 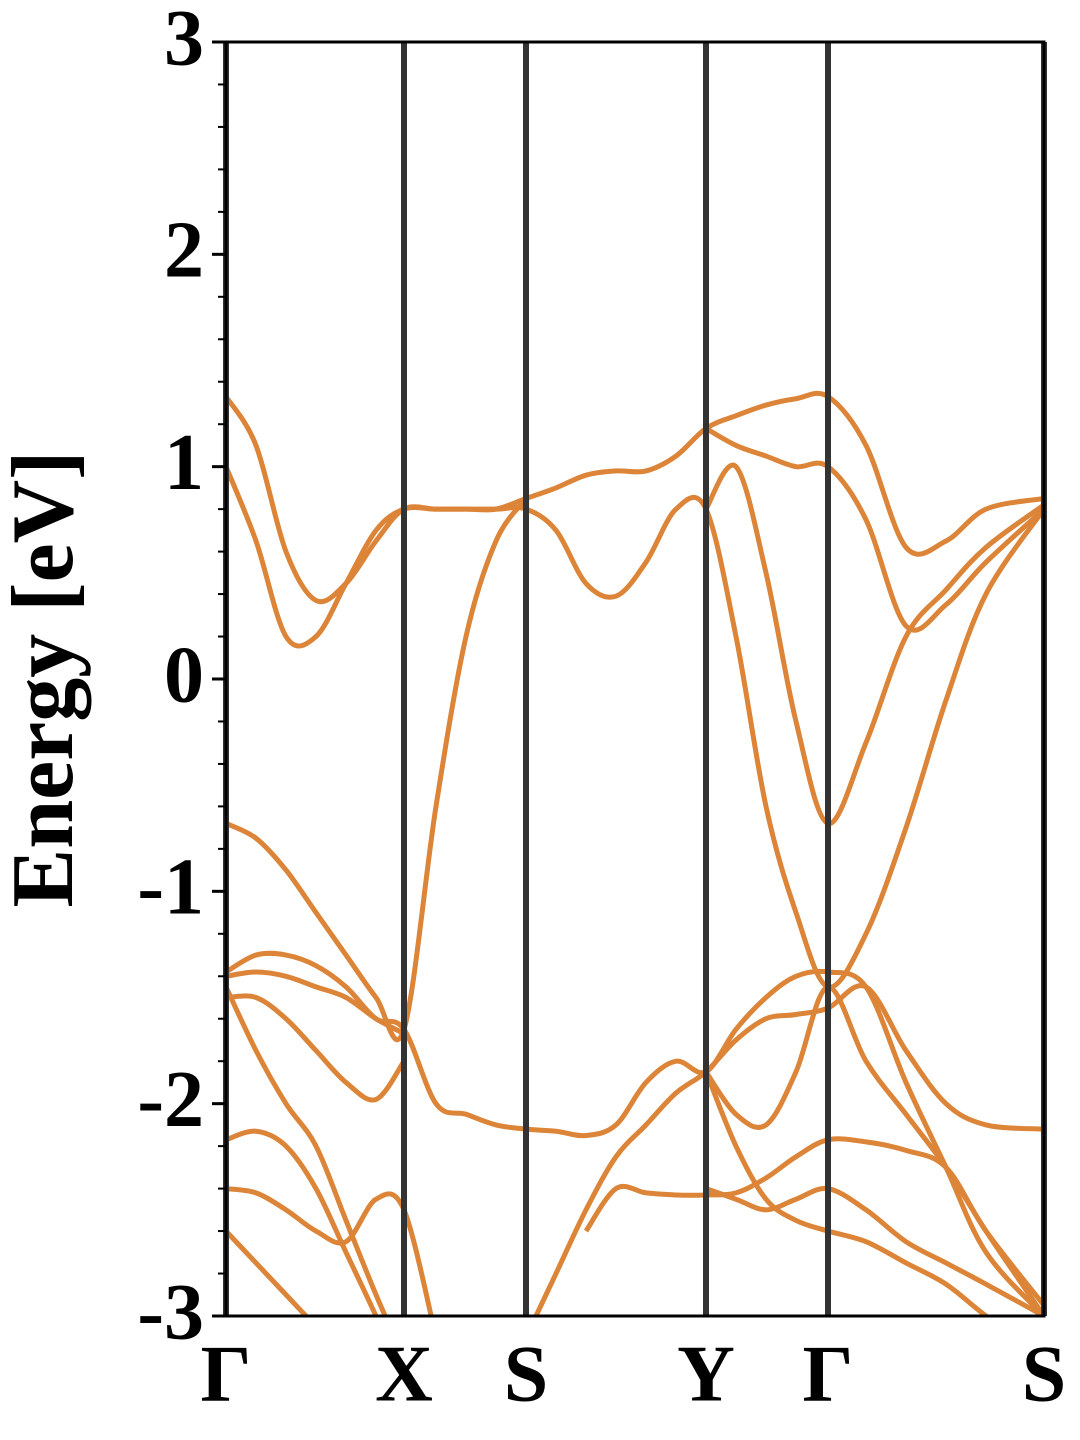 I want to click on y-tick-label: -3, so click(x=170, y=1312).